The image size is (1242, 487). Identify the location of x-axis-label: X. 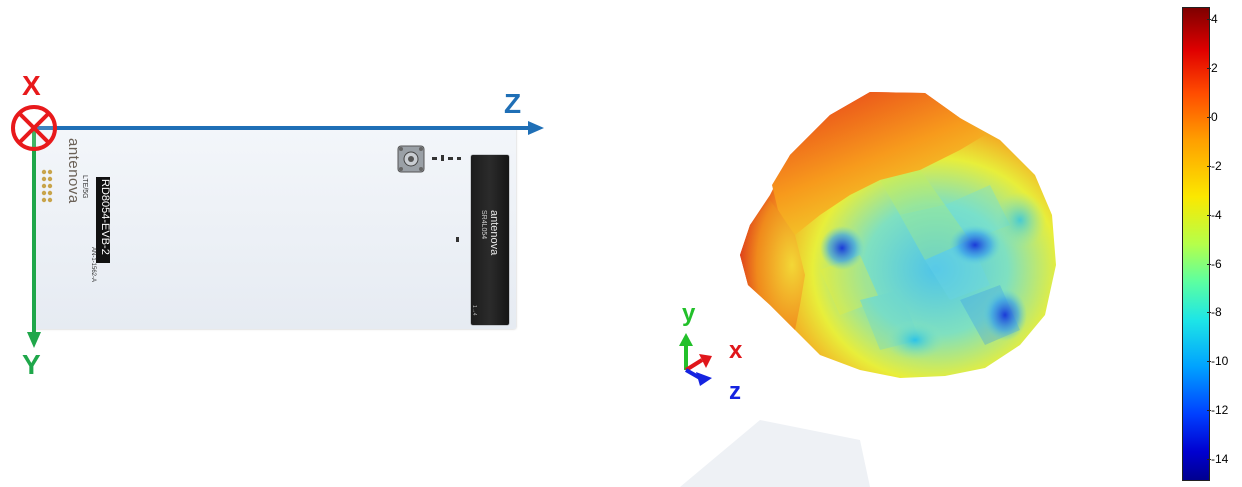
(31, 85).